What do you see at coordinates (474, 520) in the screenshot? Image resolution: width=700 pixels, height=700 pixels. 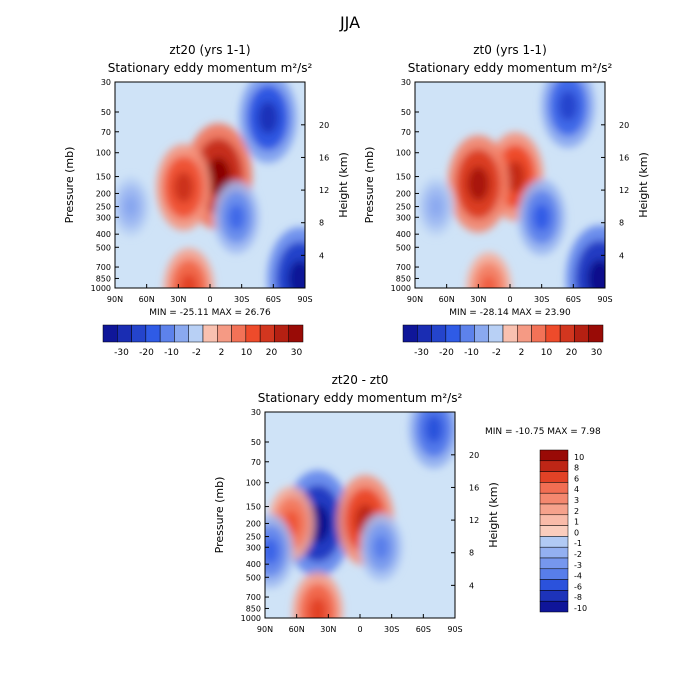 I see `y2-tick-label: 12` at bounding box center [474, 520].